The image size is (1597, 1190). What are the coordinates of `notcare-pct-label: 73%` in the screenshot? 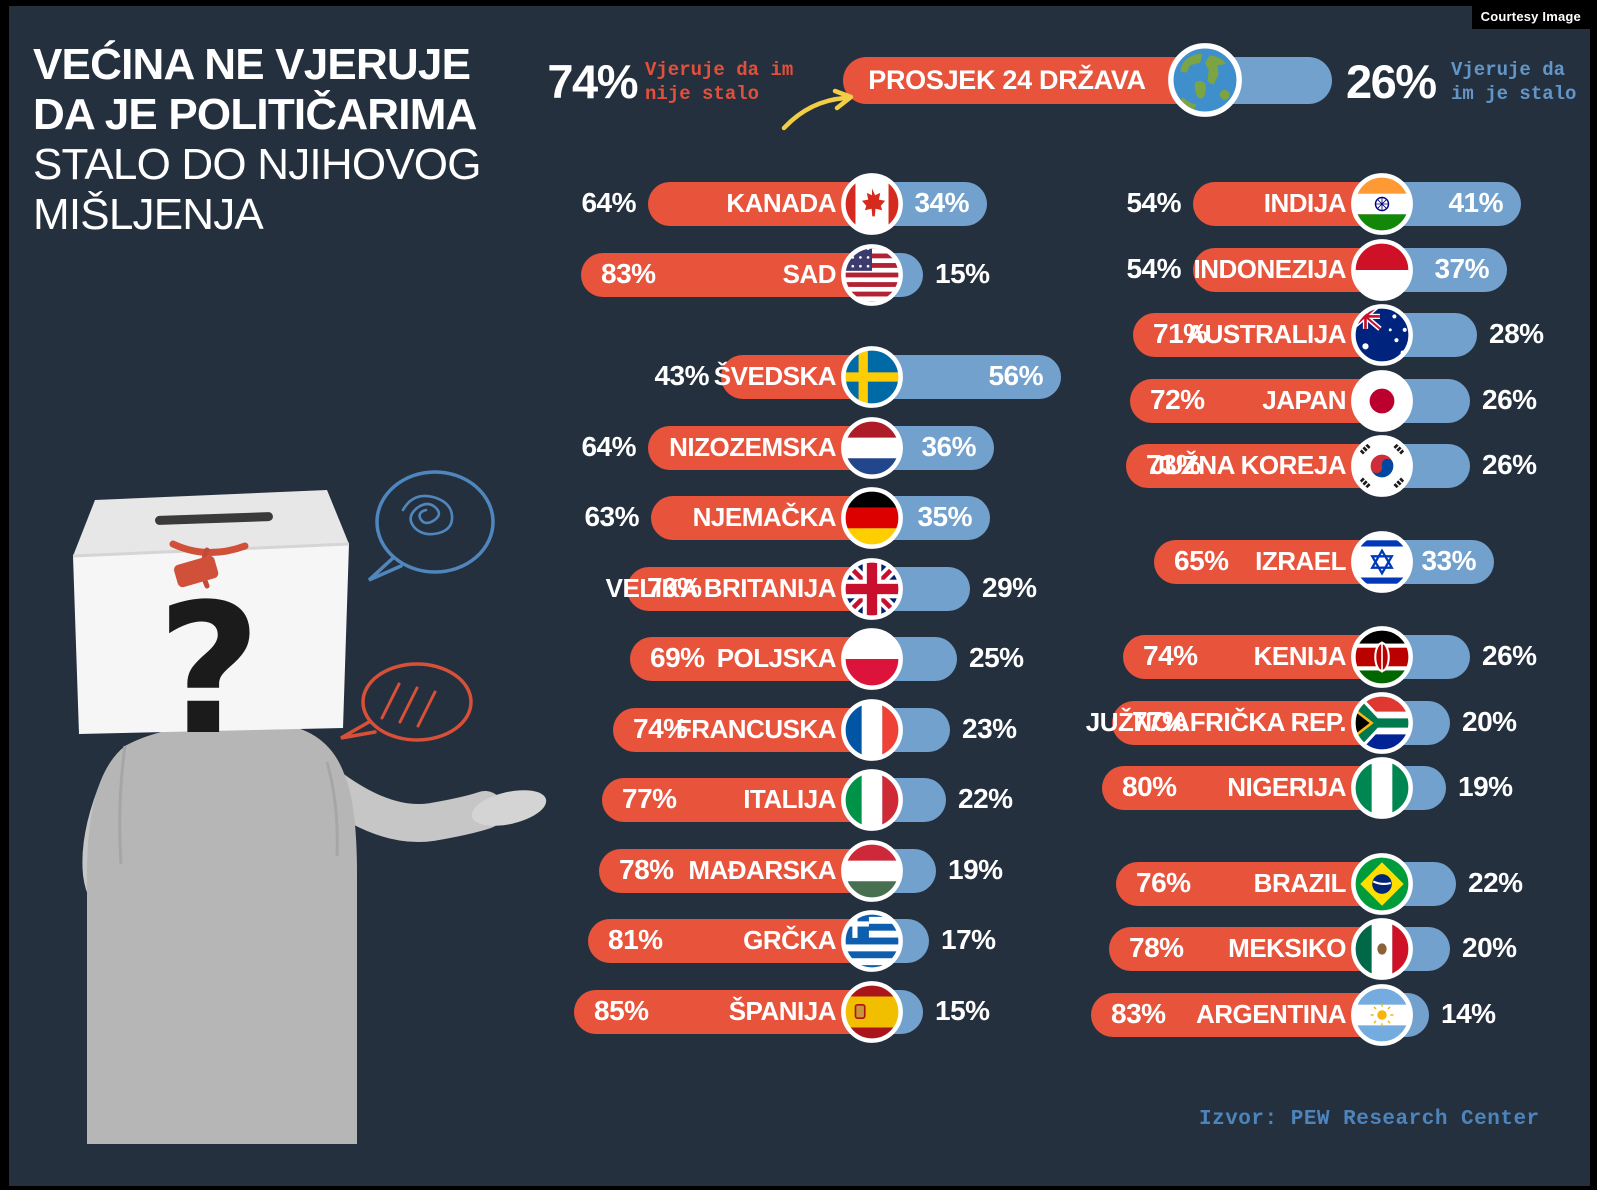 It's located at (1173, 464).